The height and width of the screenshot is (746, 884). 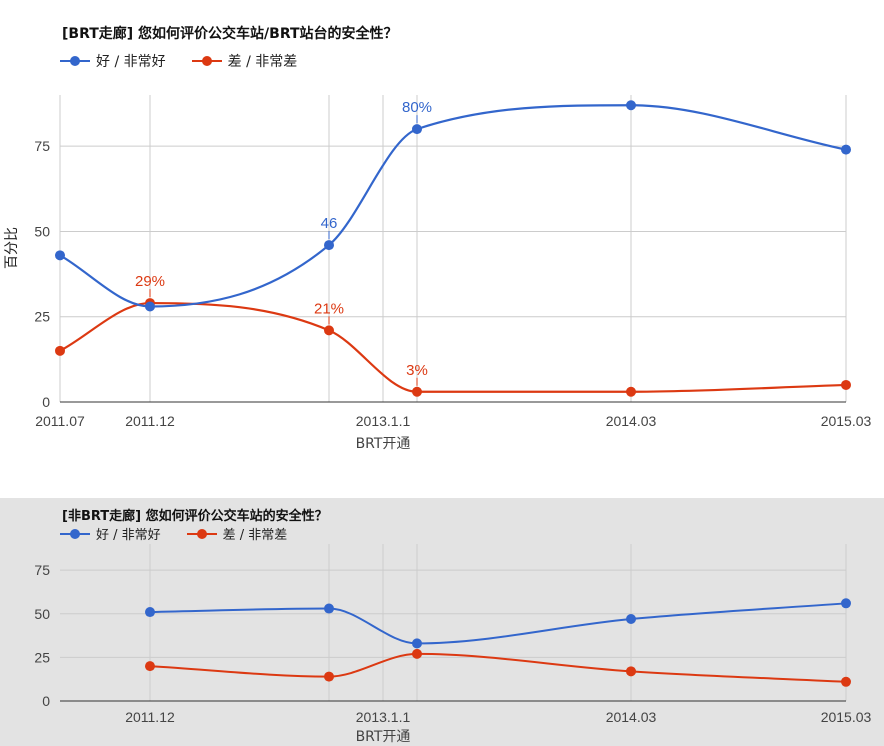 What do you see at coordinates (12, 248) in the screenshot?
I see `y-axis-title: 百分比` at bounding box center [12, 248].